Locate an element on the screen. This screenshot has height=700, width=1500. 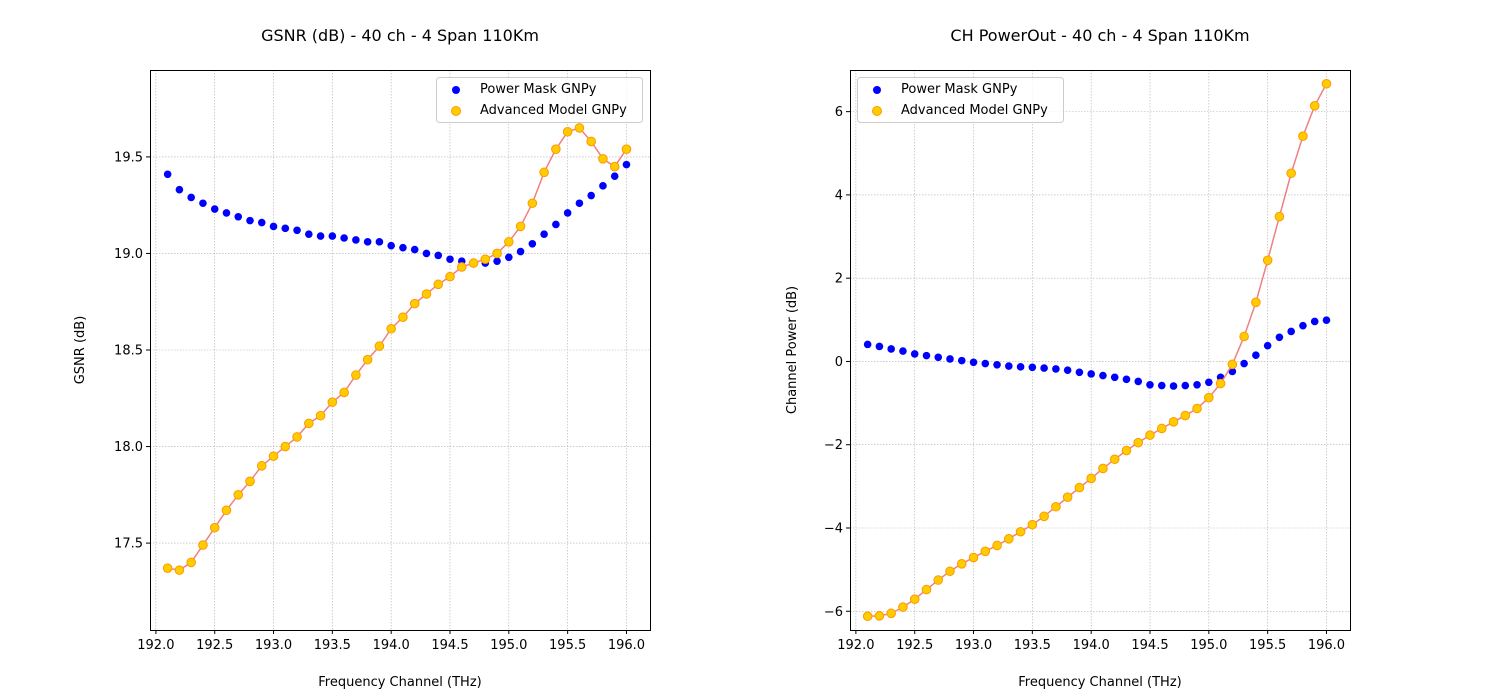
legend-marker-power-mask is located at coordinates (456, 90).